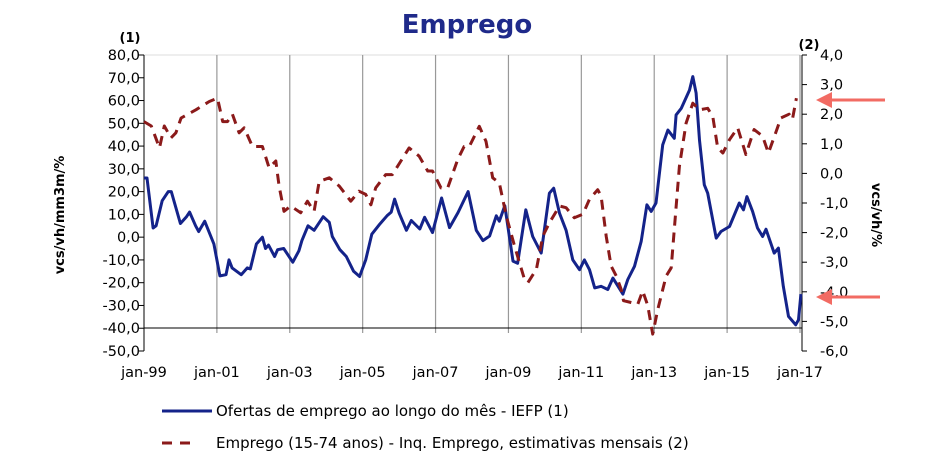  Describe the element at coordinates (128, 238) in the screenshot. I see `left-tick-label: 0,0` at that location.